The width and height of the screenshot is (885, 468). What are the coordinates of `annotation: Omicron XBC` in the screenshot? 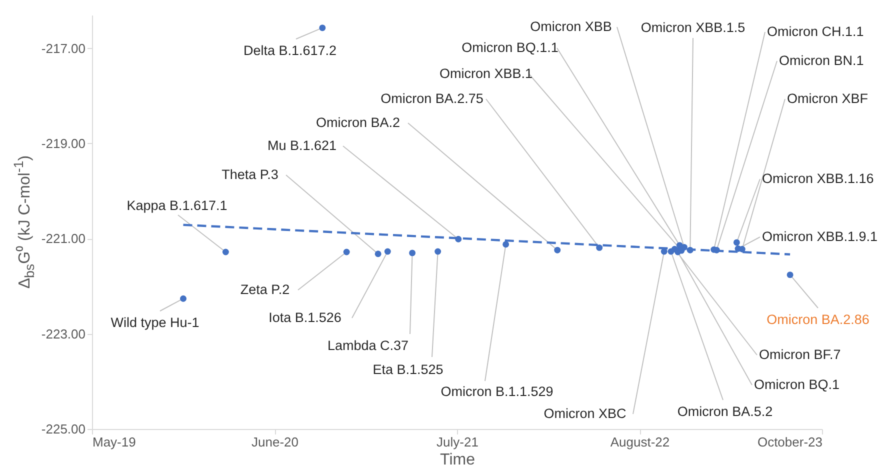 It's located at (585, 413).